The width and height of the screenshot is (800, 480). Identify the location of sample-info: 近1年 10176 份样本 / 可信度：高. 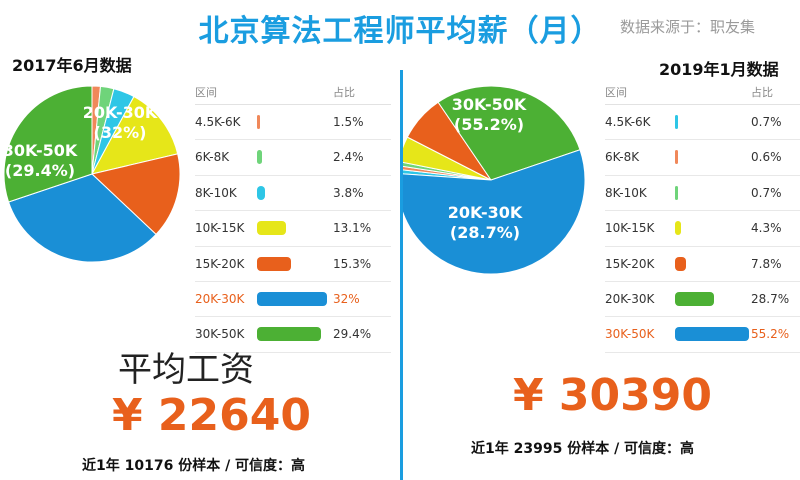
(194, 466).